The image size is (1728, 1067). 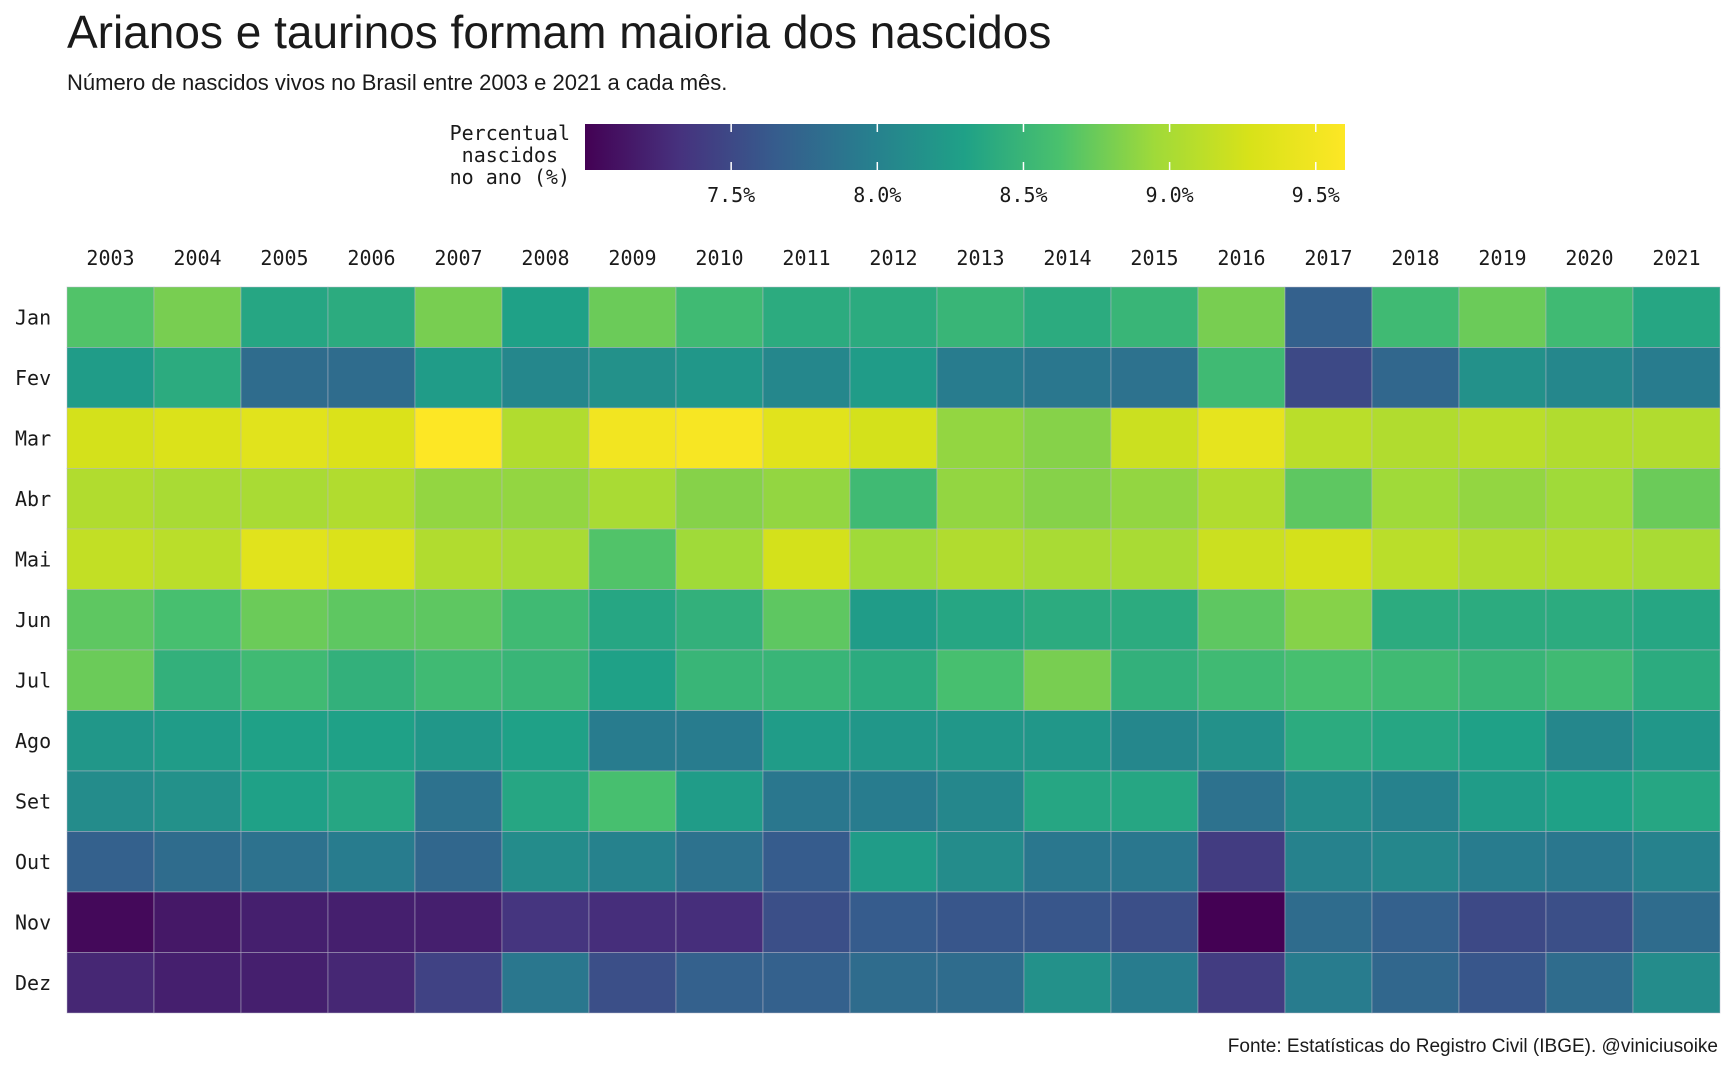 What do you see at coordinates (33, 620) in the screenshot?
I see `y-tick-label: Jun` at bounding box center [33, 620].